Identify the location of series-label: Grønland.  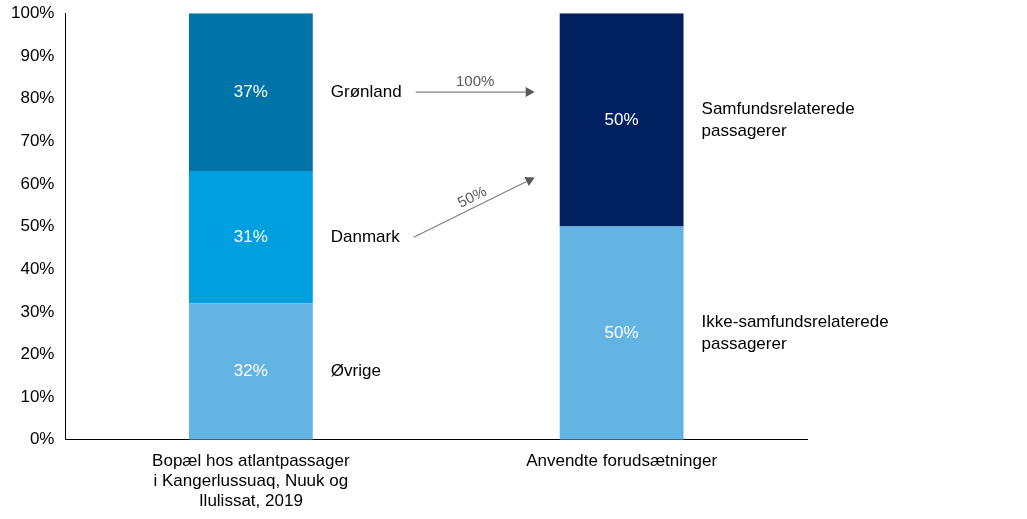
(366, 91).